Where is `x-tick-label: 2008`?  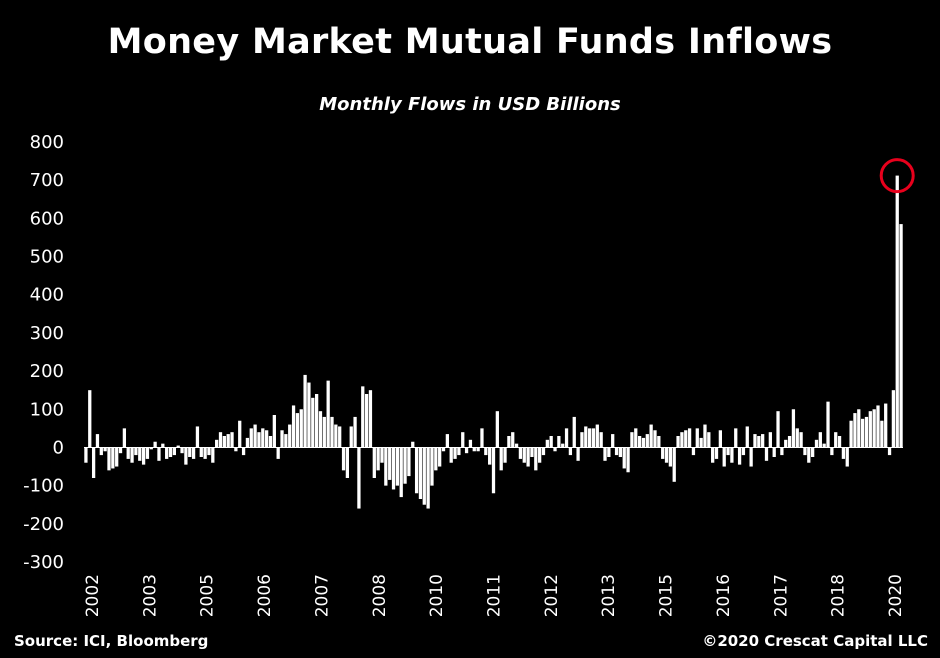
x-tick-label: 2008 is located at coordinates (380, 595).